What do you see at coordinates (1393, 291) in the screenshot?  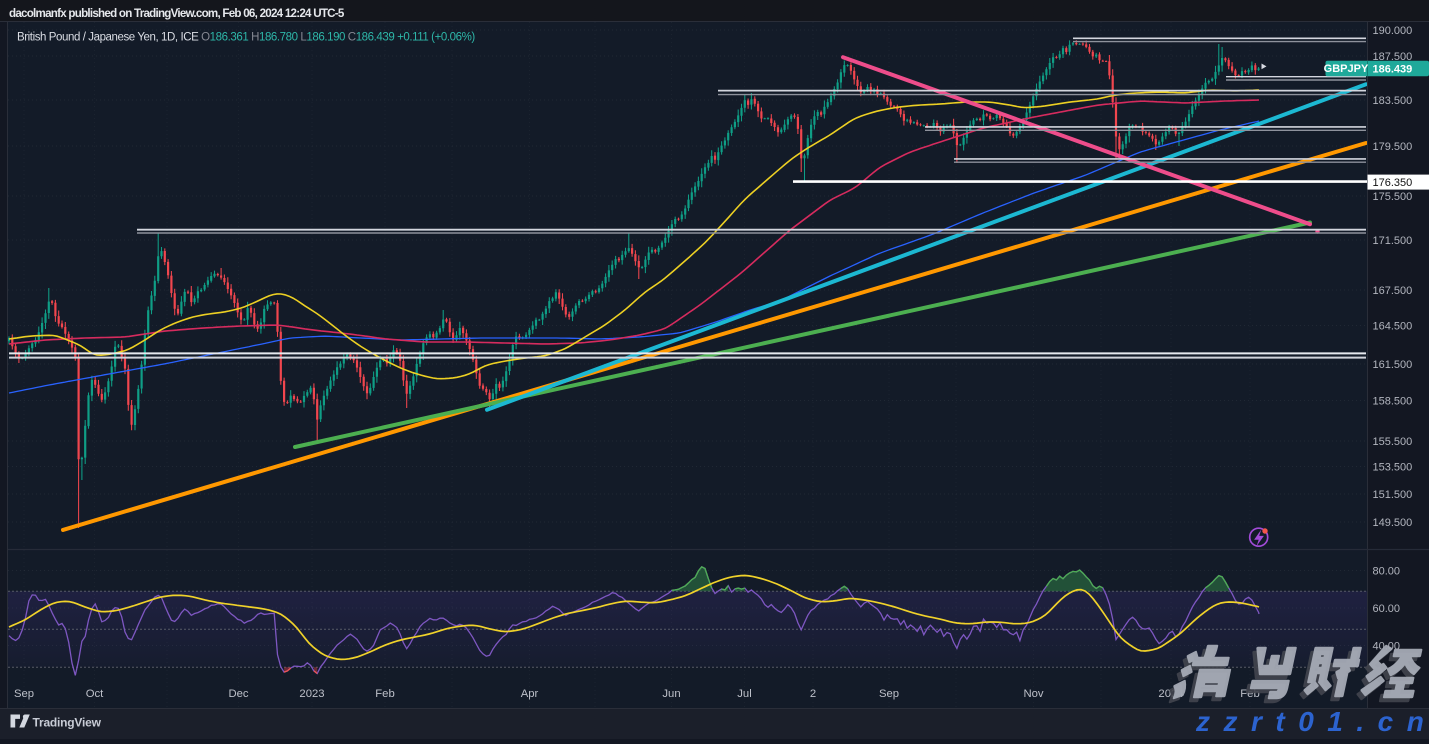 I see `svg-text: 167.500` at bounding box center [1393, 291].